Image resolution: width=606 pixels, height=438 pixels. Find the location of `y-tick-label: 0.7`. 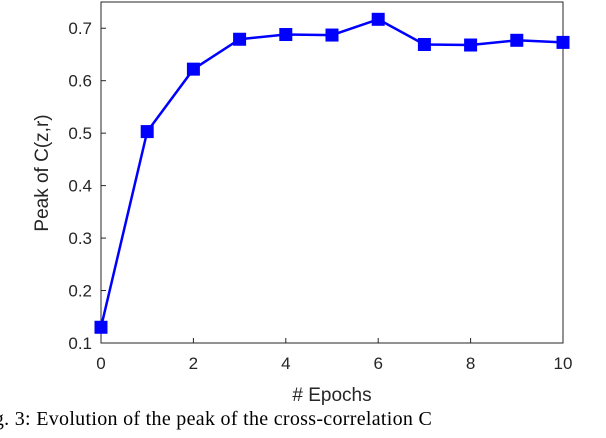

y-tick-label: 0.7 is located at coordinates (80, 28).